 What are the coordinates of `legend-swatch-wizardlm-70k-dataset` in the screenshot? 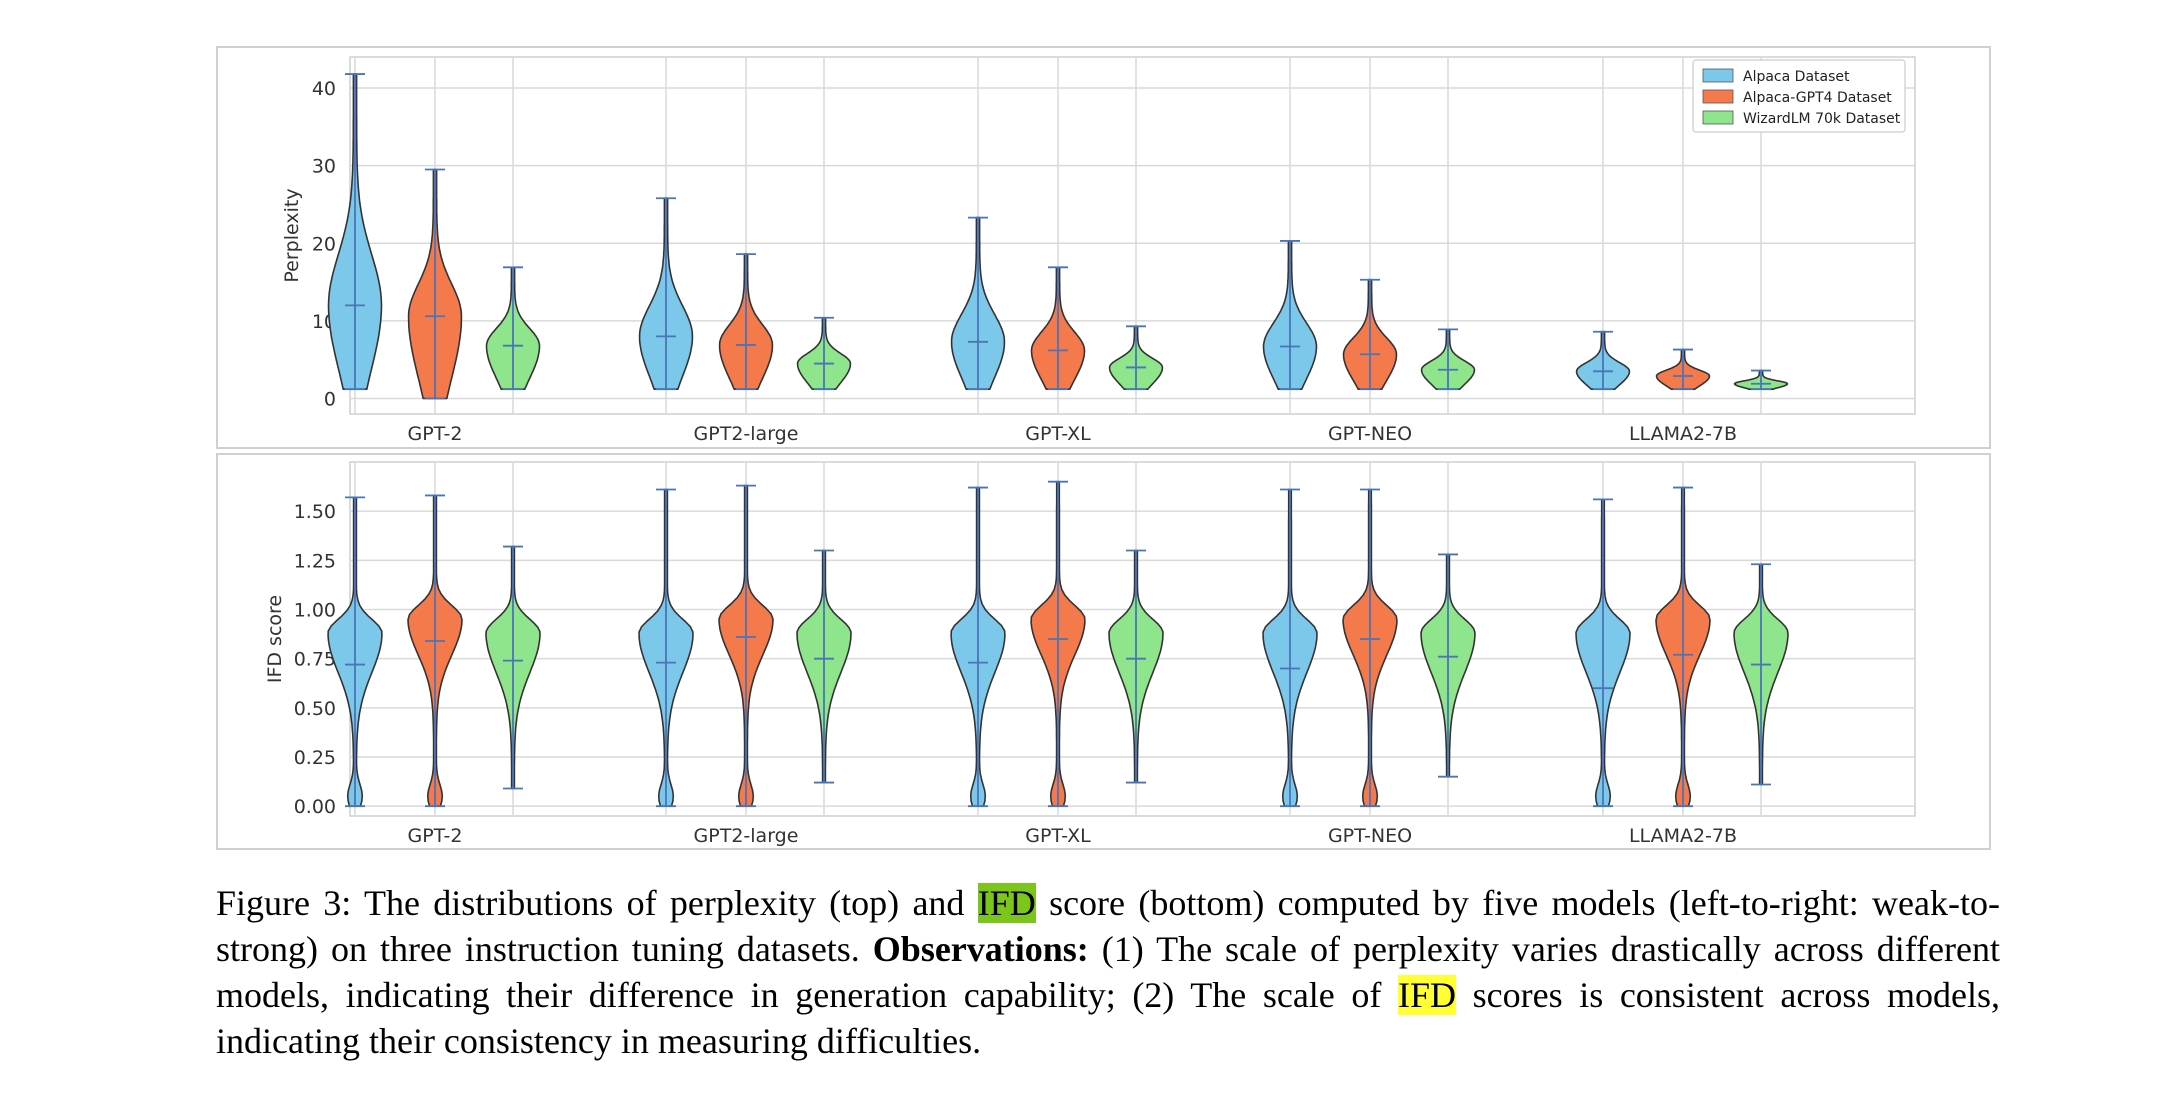 It's located at (1718, 117).